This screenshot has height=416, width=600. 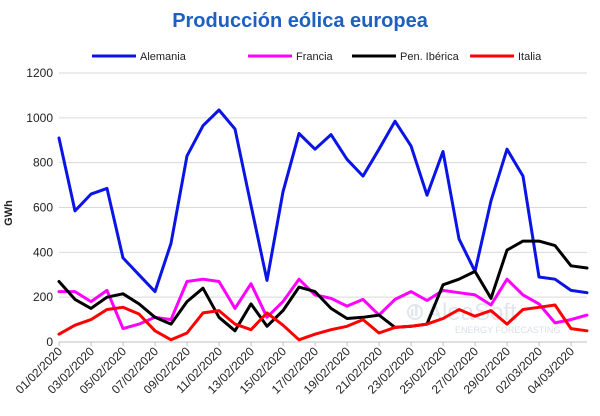 I want to click on y-tick-label: 200, so click(x=43, y=297).